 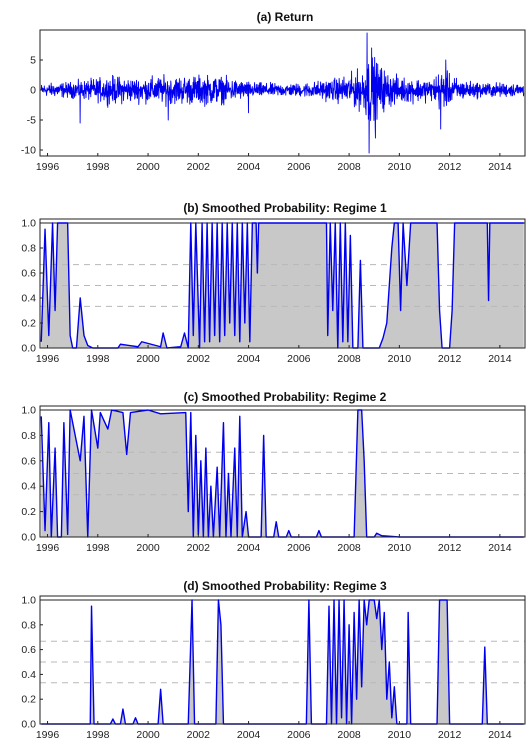 What do you see at coordinates (28, 650) in the screenshot?
I see `d-y-tick-label: 0.6` at bounding box center [28, 650].